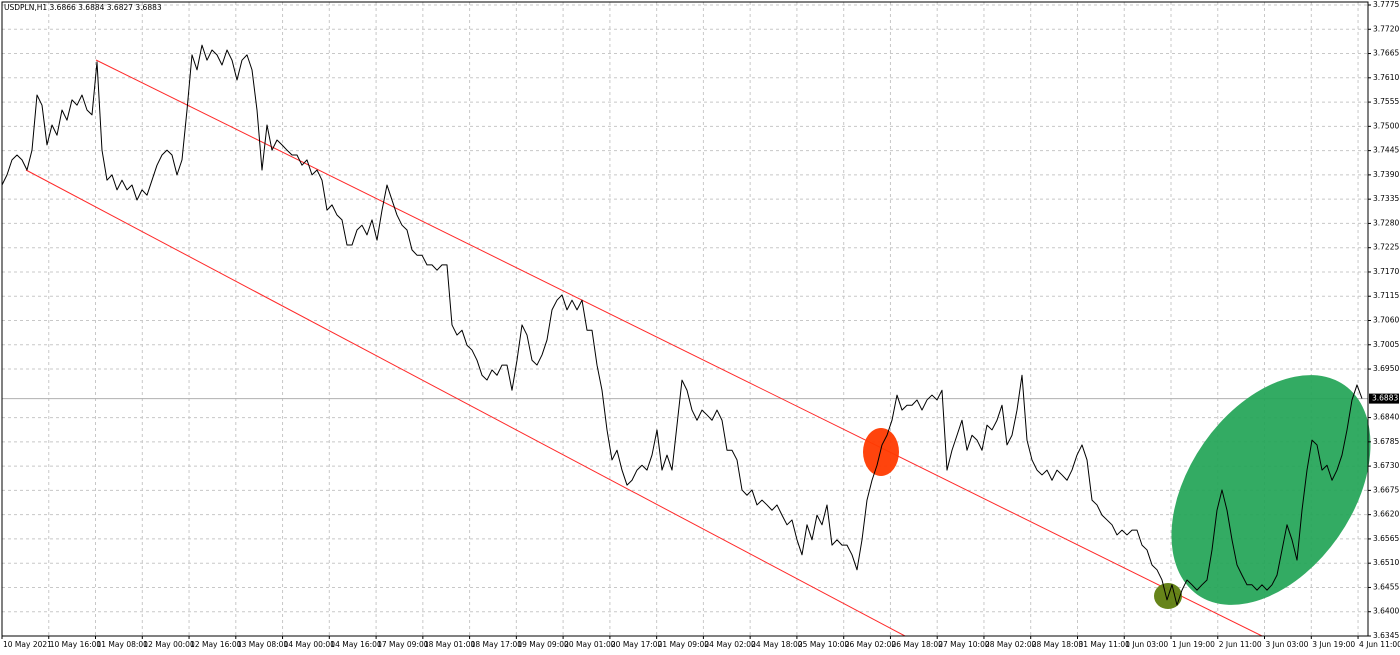 The width and height of the screenshot is (1400, 655). What do you see at coordinates (1386, 28) in the screenshot?
I see `y-tick-label: 3.7720` at bounding box center [1386, 28].